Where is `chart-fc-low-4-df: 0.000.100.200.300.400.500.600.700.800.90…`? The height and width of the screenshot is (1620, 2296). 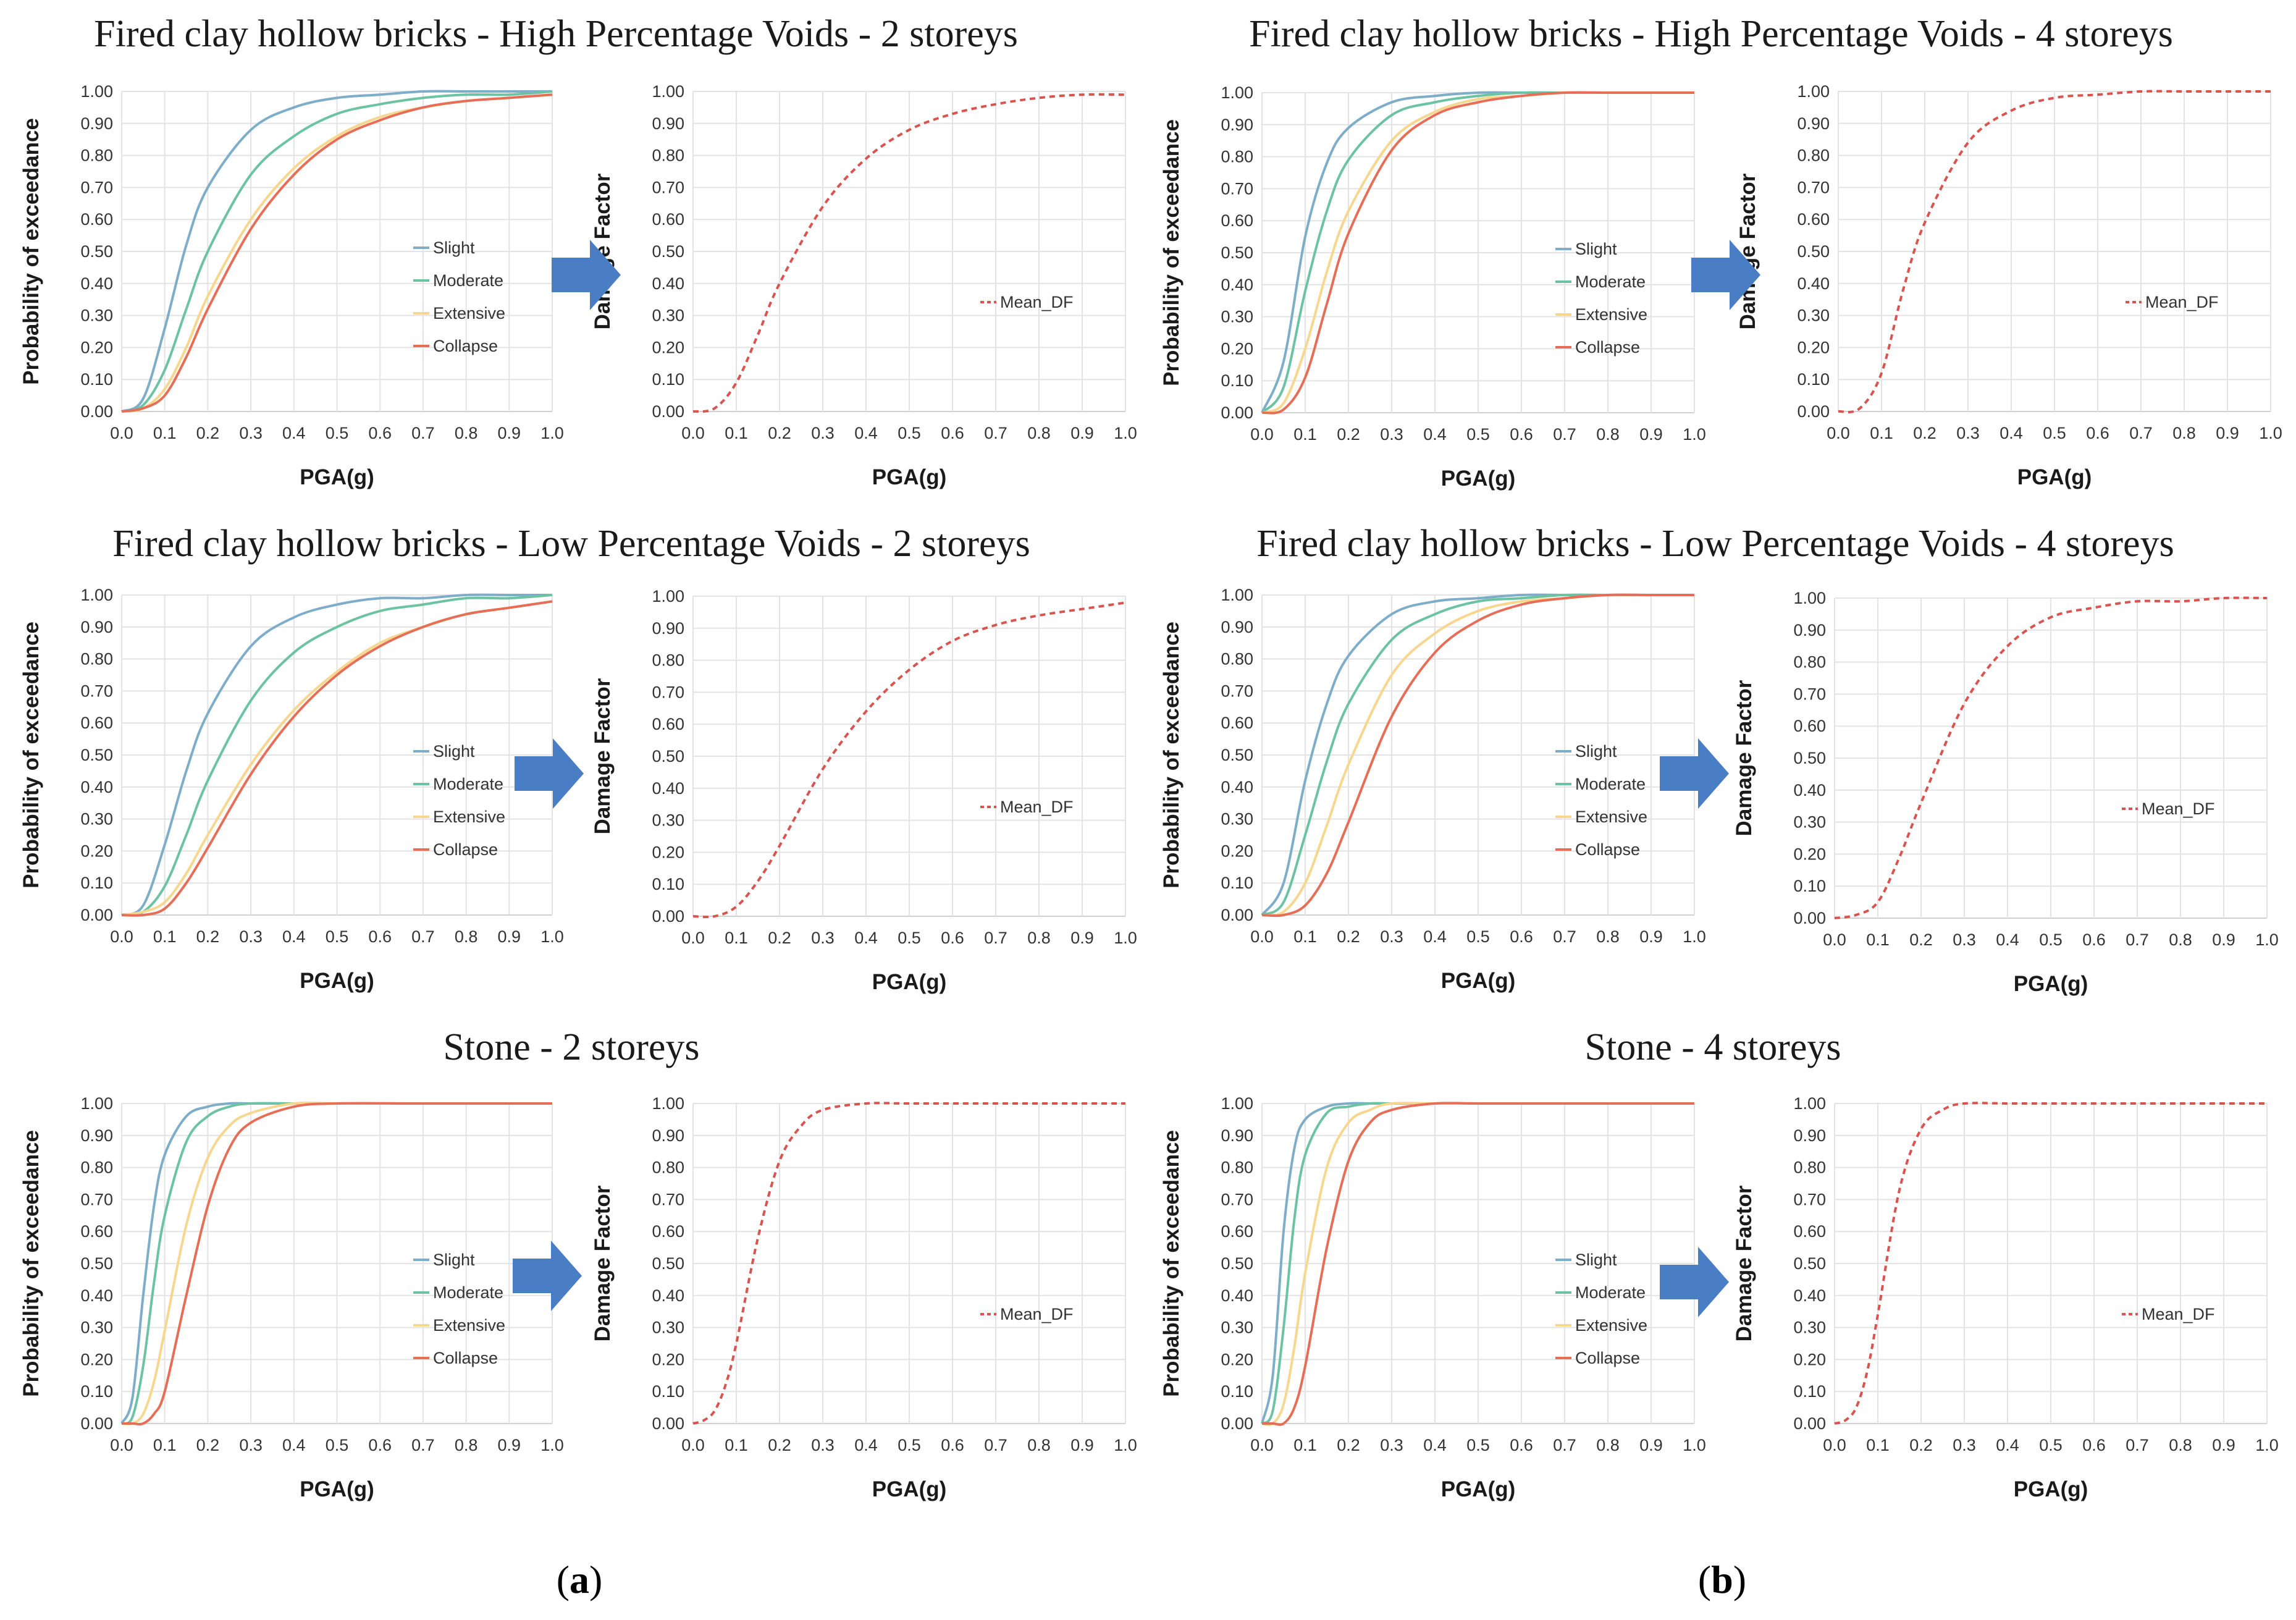 chart-fc-low-4-df: 0.000.100.200.300.400.500.600.700.800.90… is located at coordinates (2005, 792).